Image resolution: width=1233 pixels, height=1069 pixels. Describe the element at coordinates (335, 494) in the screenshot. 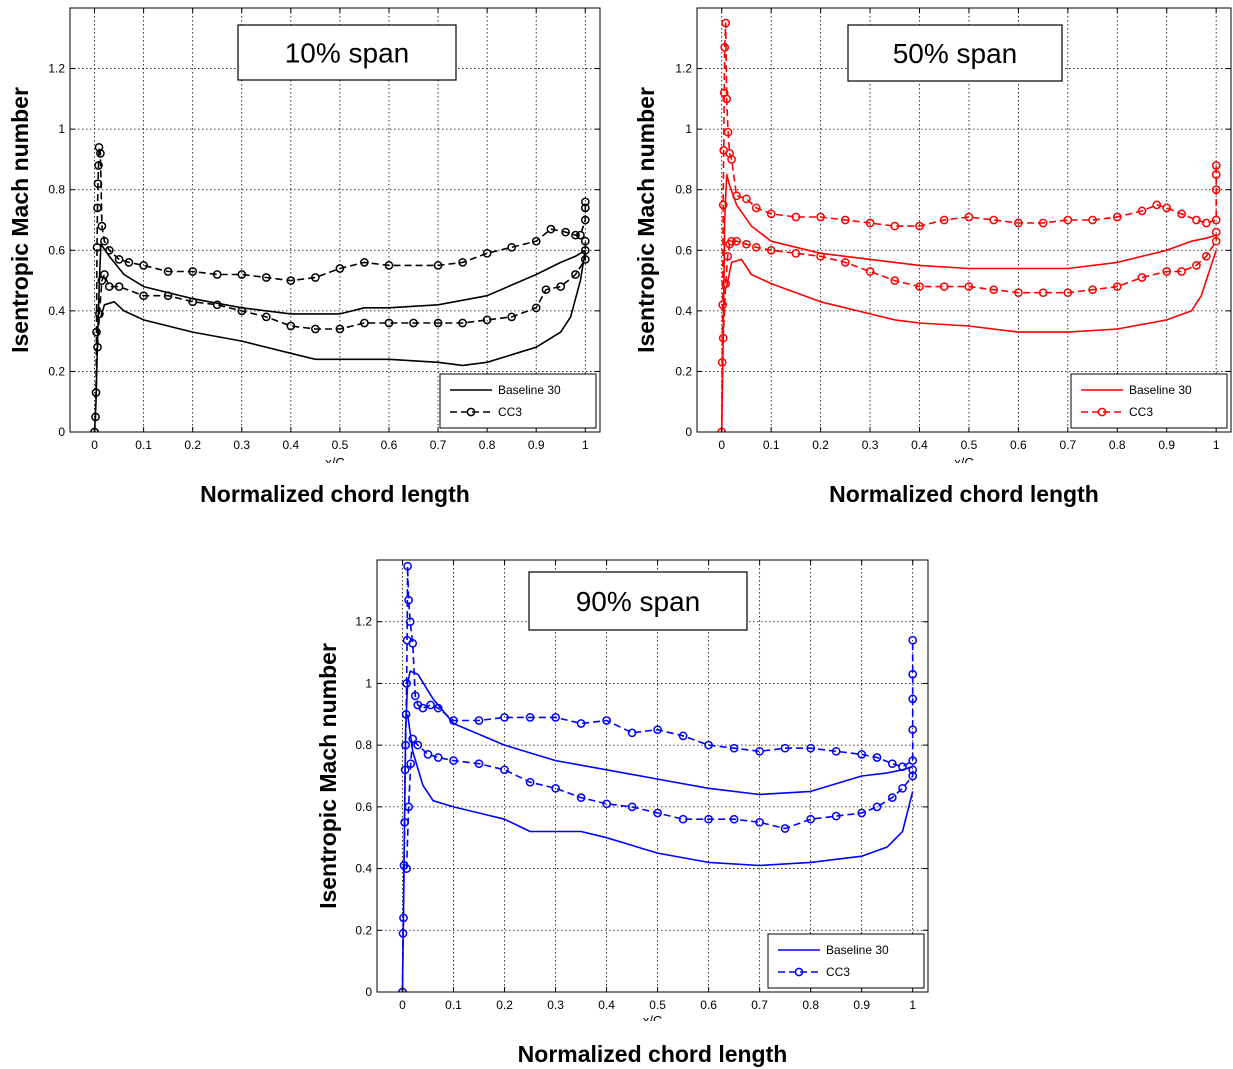

I see `x-axis-label: Normalized chord length` at that location.